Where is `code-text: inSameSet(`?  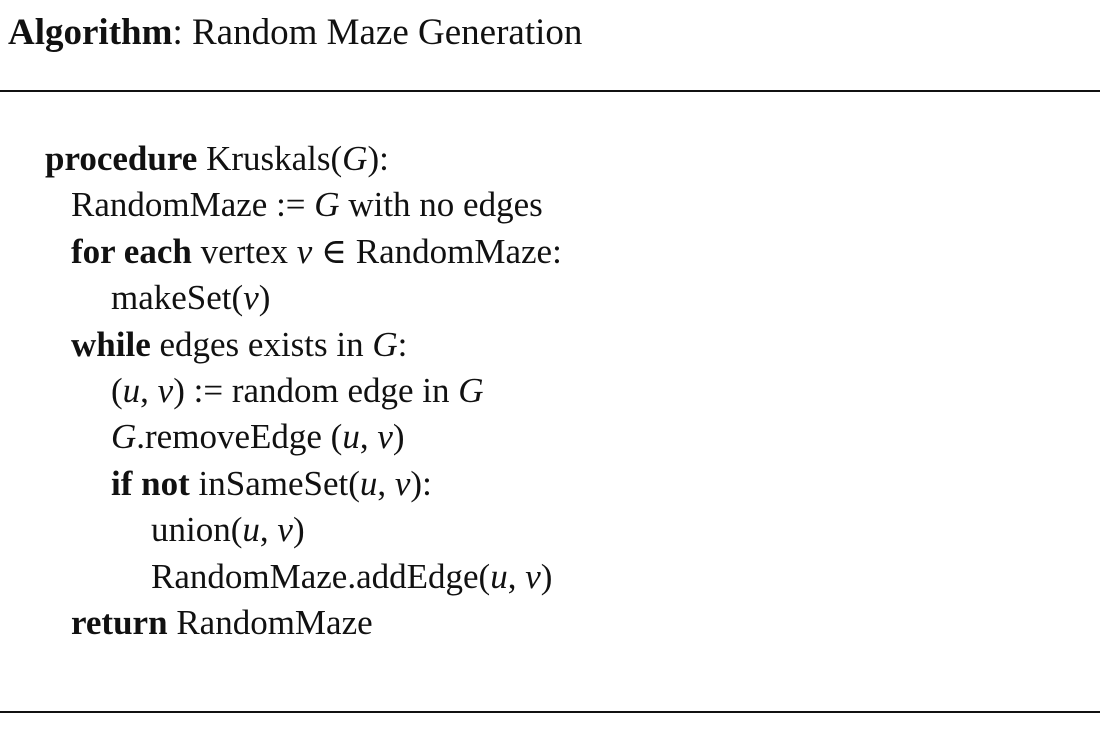
code-text: inSameSet( is located at coordinates (274, 483).